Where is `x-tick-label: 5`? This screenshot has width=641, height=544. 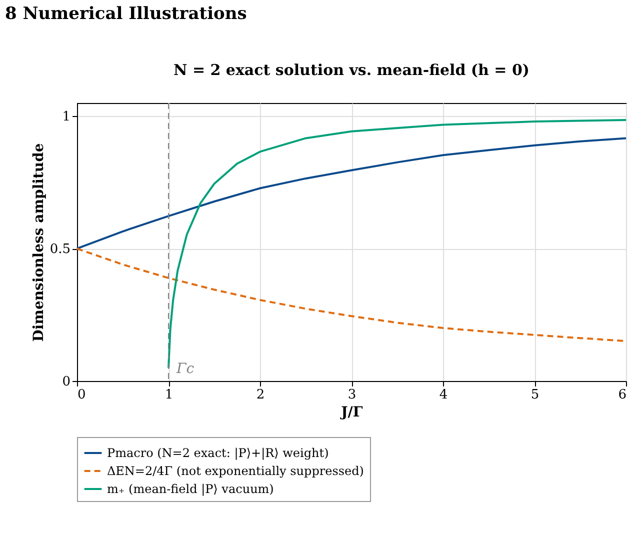 x-tick-label: 5 is located at coordinates (535, 395).